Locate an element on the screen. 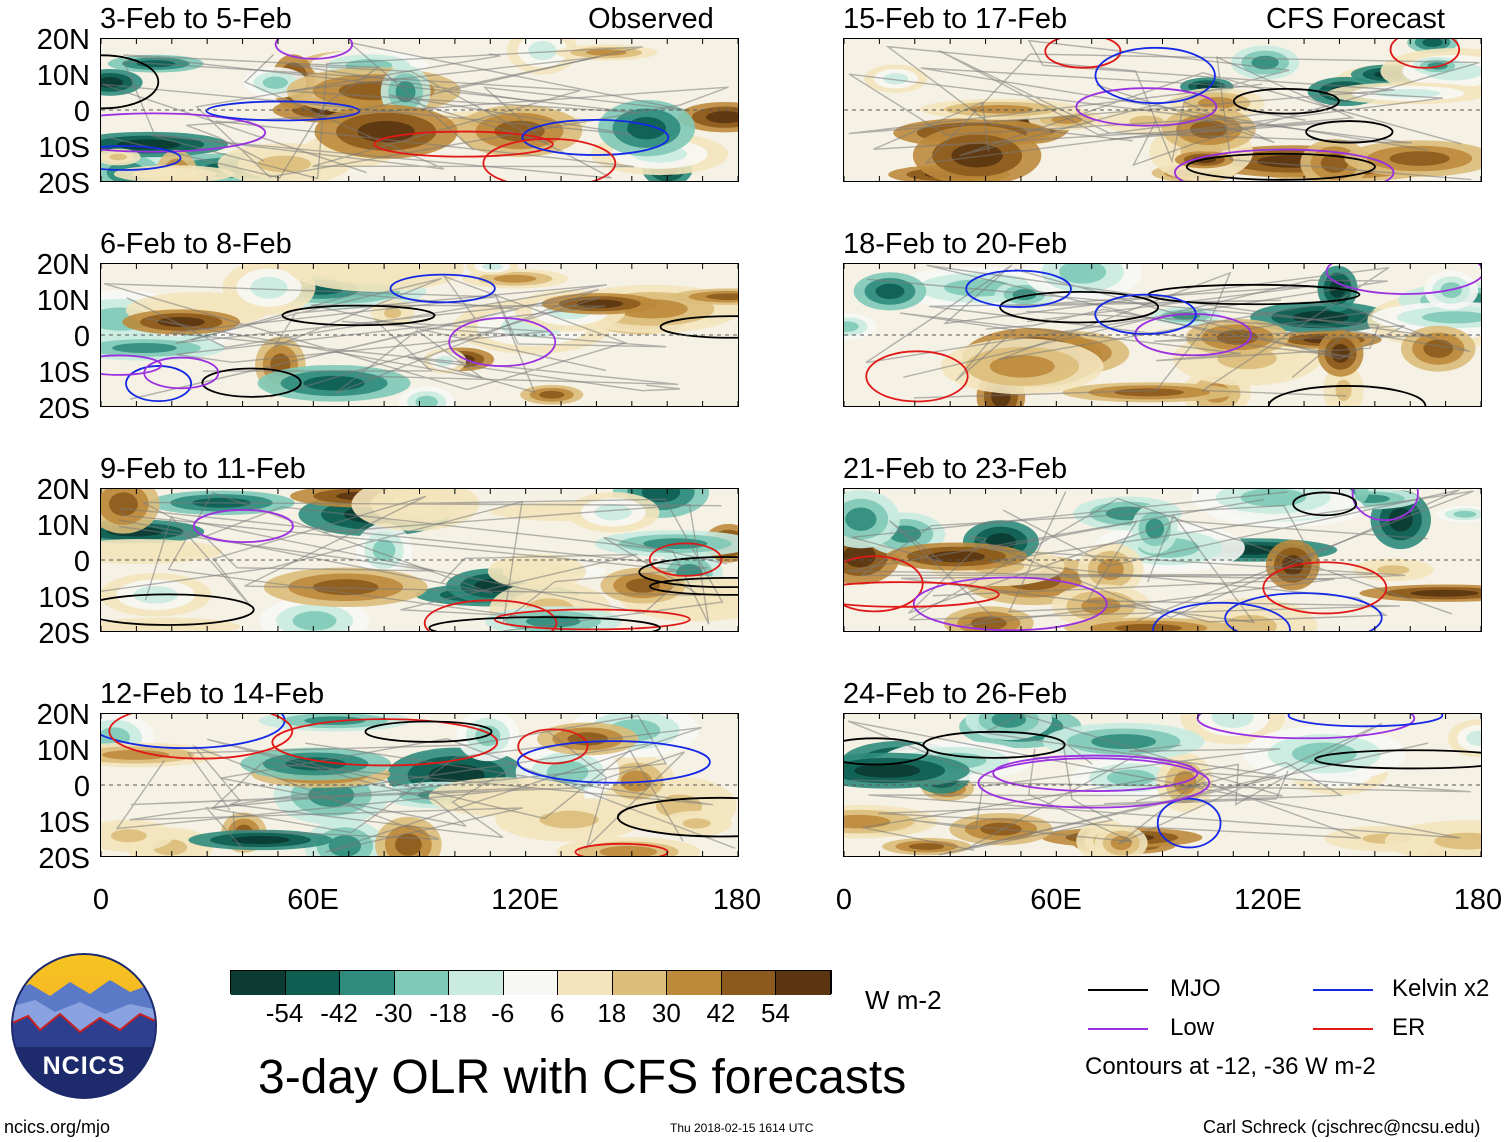 This screenshot has height=1142, width=1510. olr-field-map-r0 is located at coordinates (1162, 110).